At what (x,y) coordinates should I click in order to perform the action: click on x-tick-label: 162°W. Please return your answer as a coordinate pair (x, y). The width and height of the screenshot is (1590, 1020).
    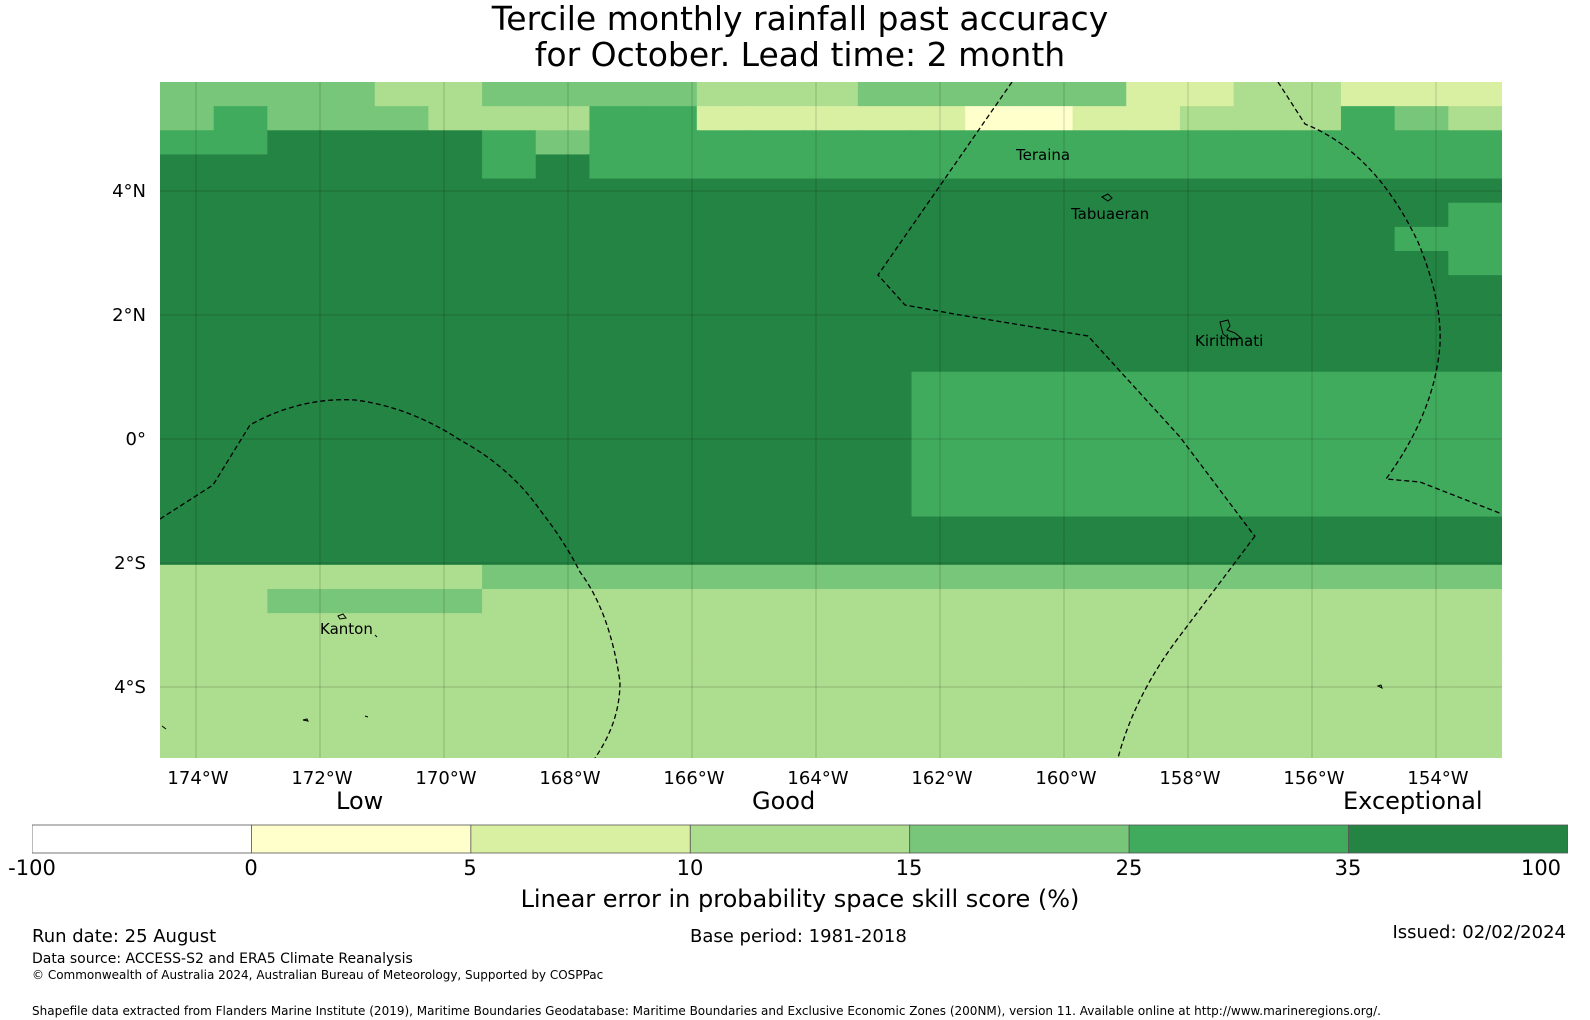
    Looking at the image, I should click on (942, 778).